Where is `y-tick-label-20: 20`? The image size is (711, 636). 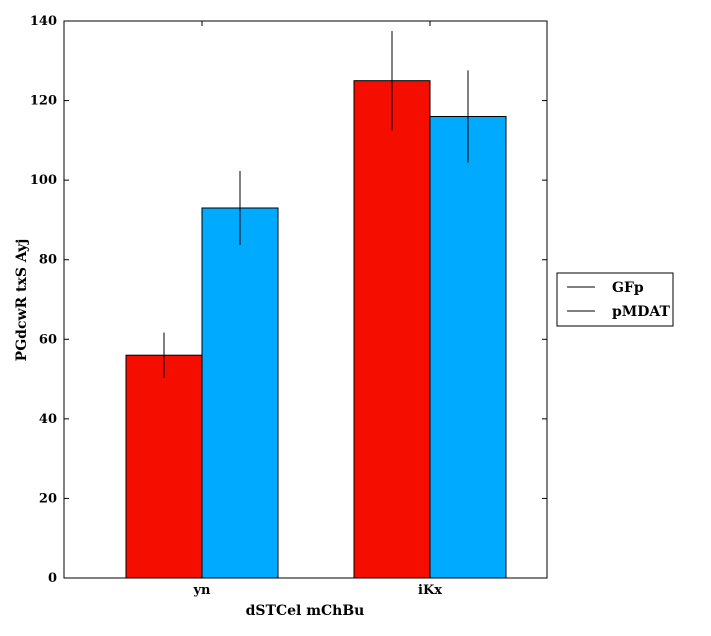 y-tick-label-20: 20 is located at coordinates (48, 498).